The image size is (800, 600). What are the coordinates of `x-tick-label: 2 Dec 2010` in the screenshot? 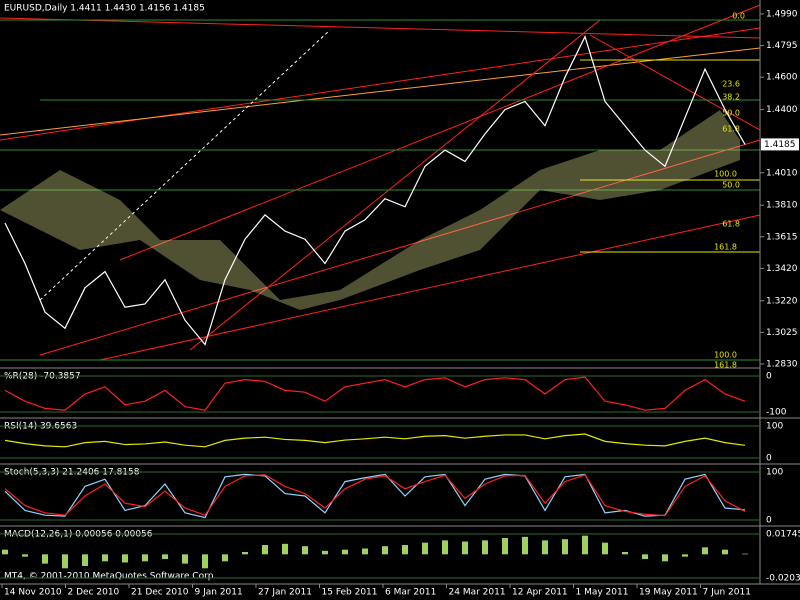 It's located at (94, 593).